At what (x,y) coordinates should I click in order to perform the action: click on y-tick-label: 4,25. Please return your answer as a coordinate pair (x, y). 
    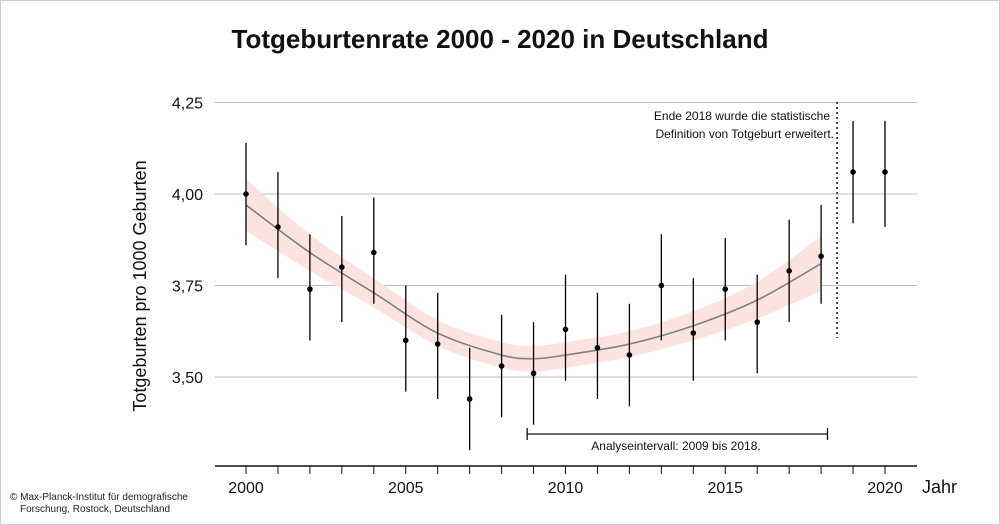
    Looking at the image, I should click on (187, 104).